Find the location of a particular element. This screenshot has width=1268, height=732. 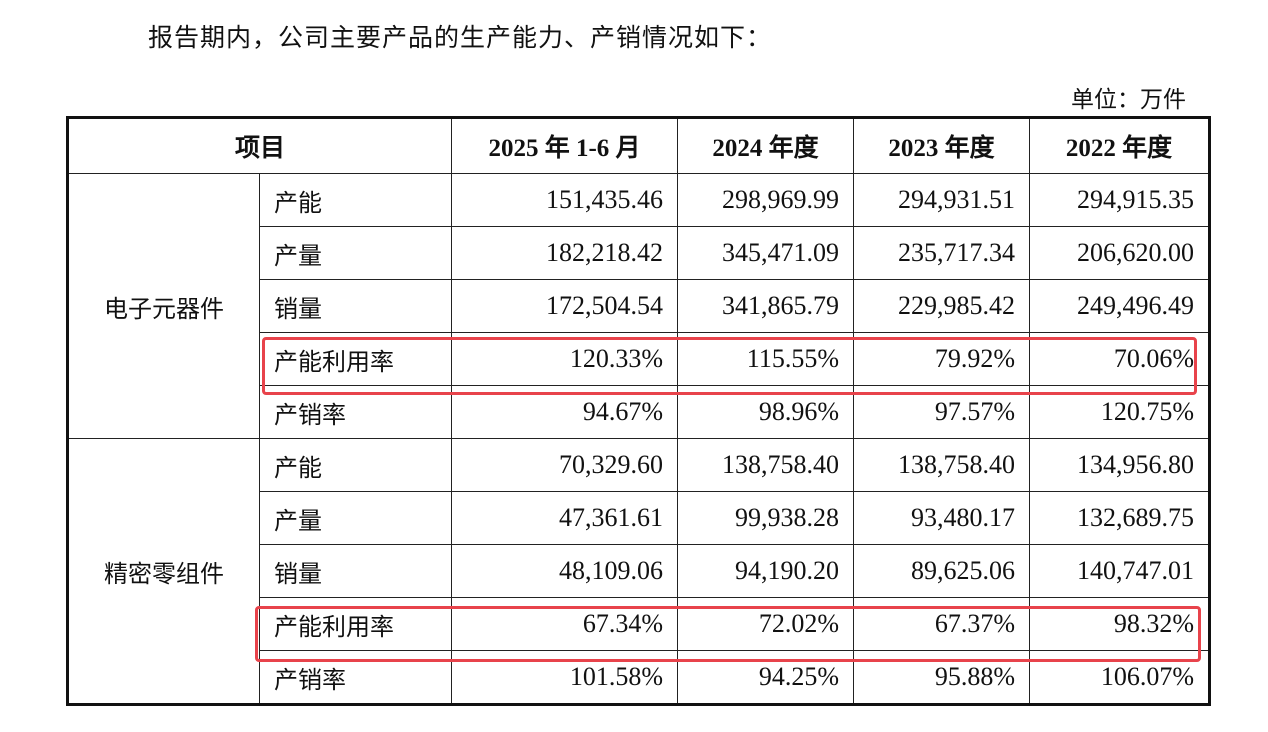

value-cell: 101.58% is located at coordinates (564, 677).